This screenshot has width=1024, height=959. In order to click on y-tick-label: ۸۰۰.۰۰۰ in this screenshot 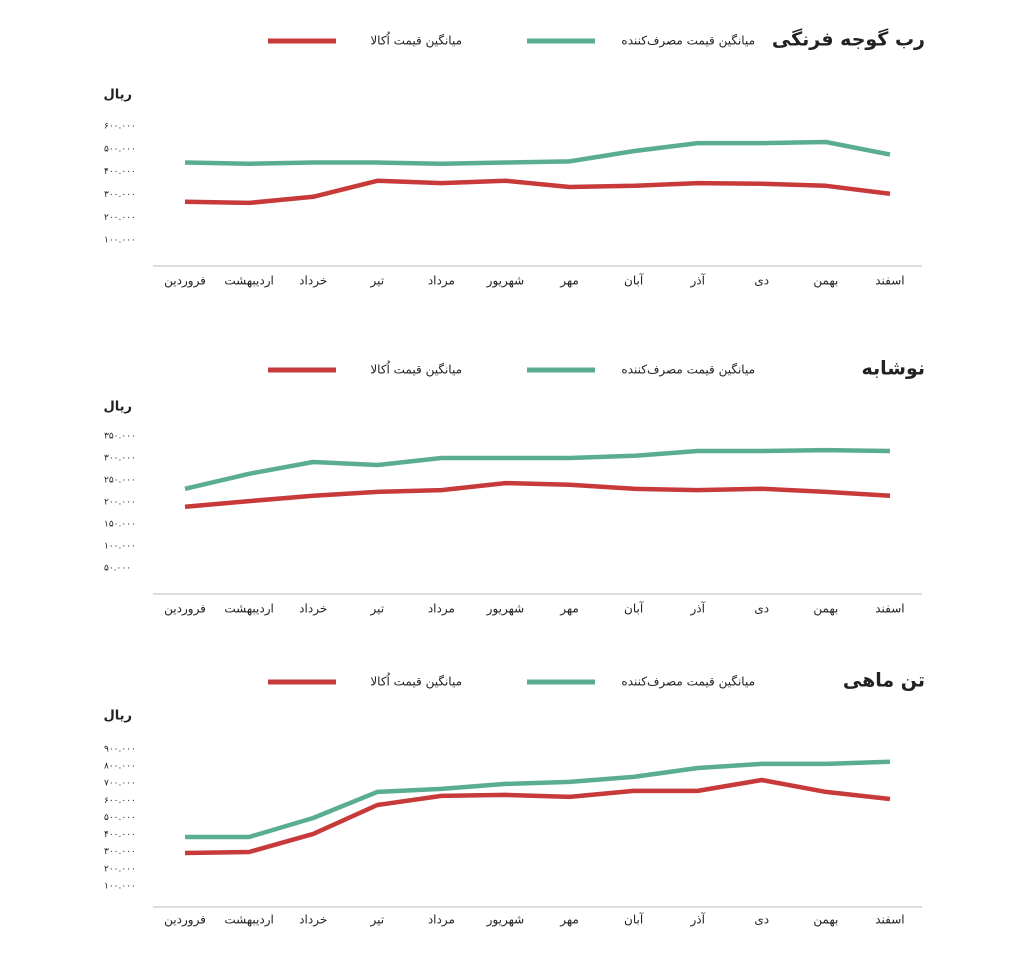, I will do `click(120, 767)`.